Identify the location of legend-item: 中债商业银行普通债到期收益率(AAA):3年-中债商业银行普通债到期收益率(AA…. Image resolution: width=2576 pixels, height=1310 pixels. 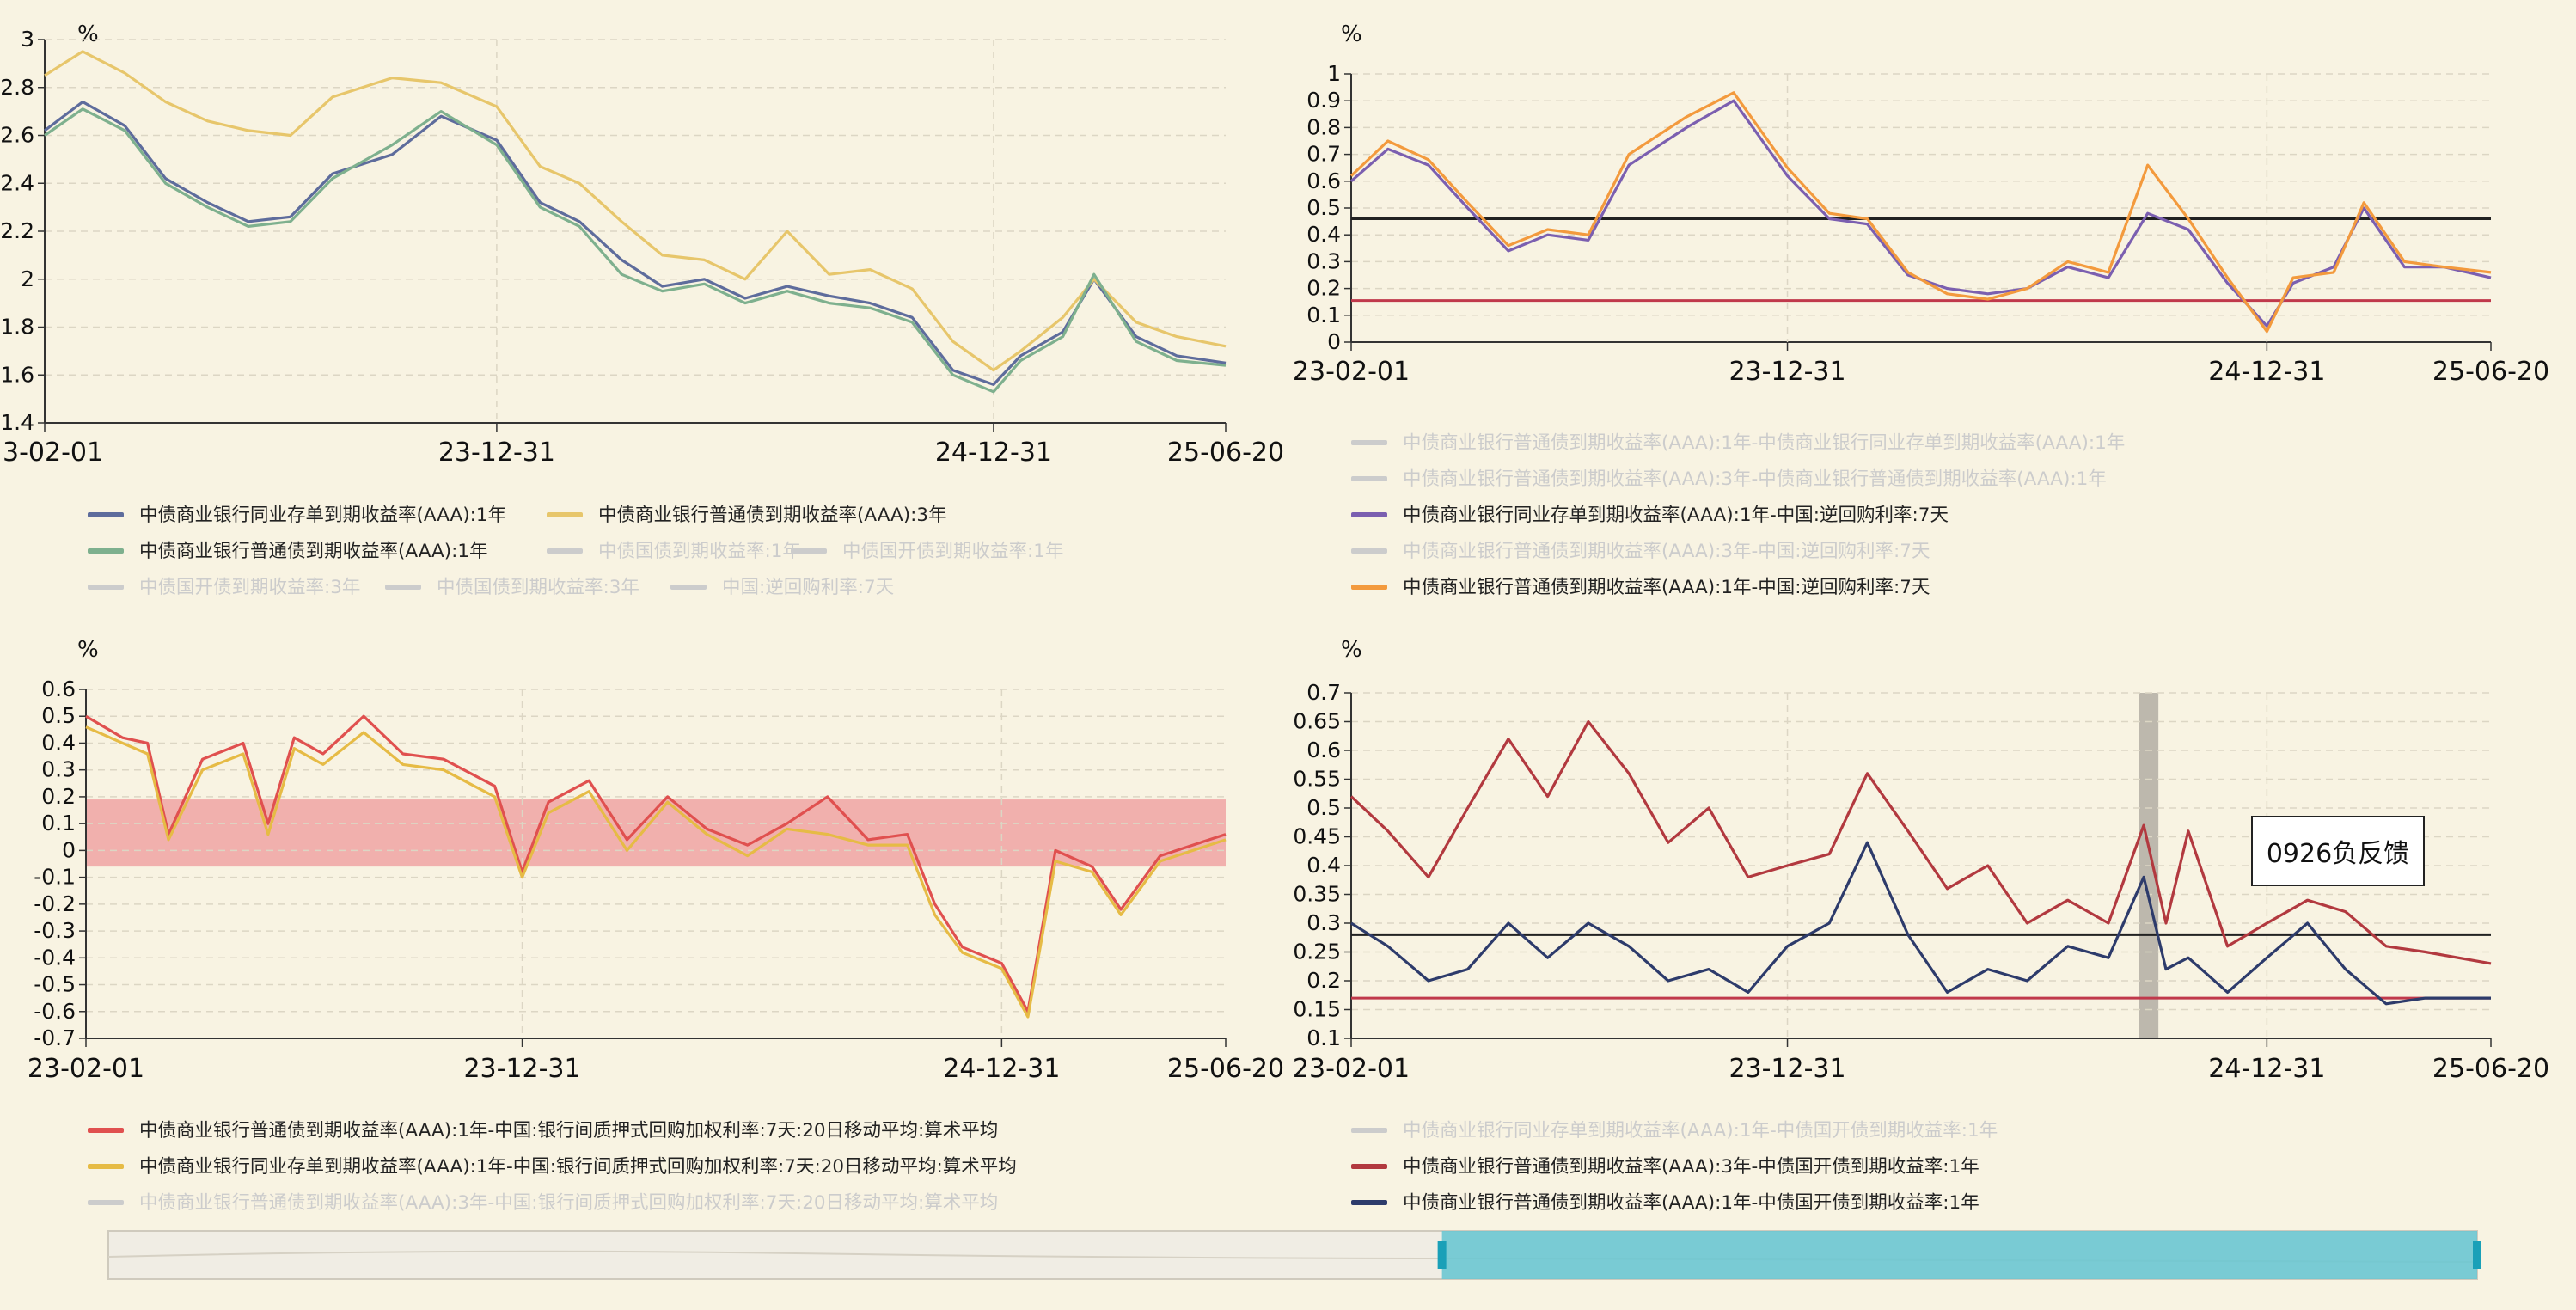
(1755, 479).